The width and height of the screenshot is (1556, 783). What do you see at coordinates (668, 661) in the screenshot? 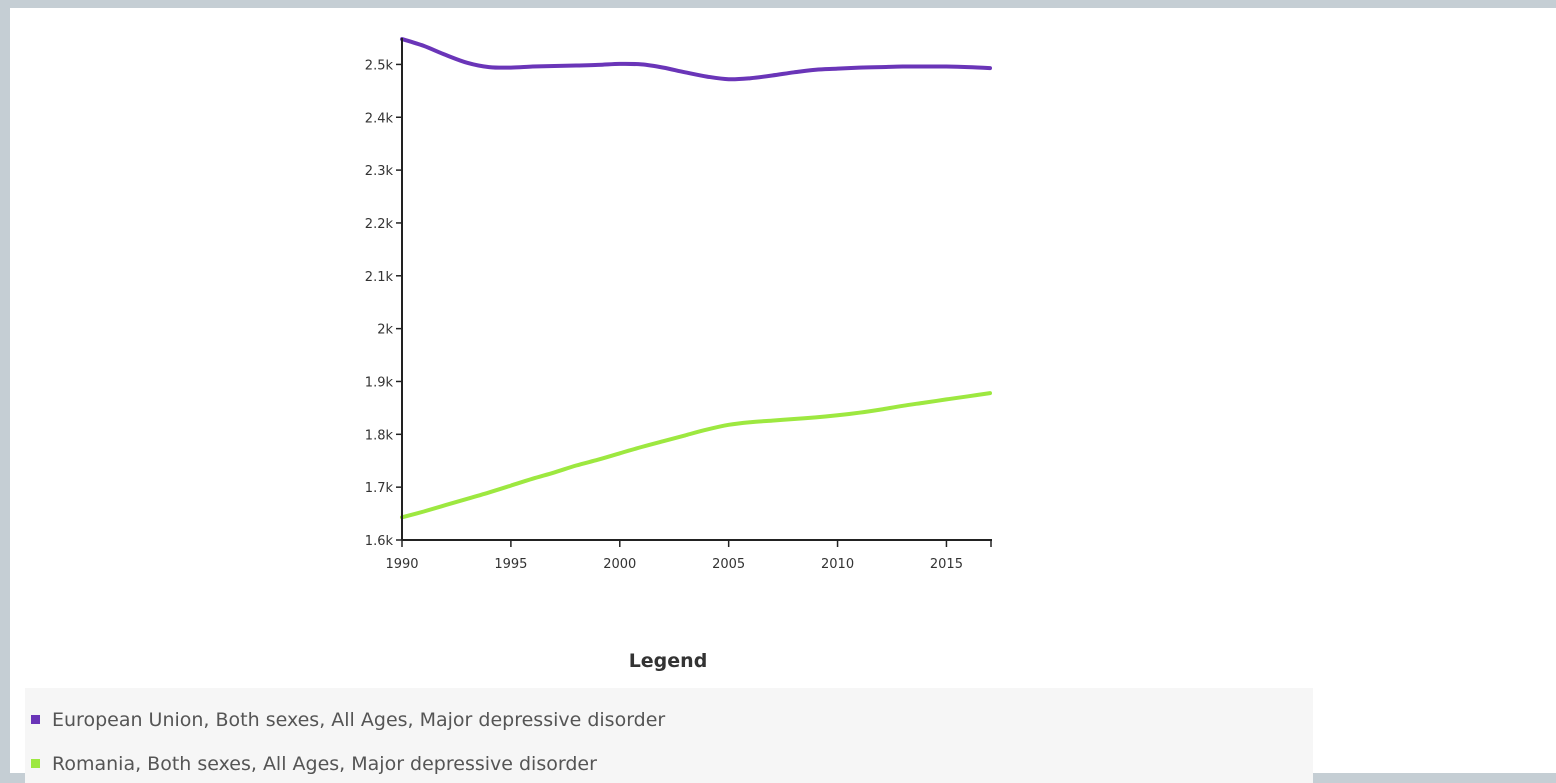
I see `legend-title: Legend` at bounding box center [668, 661].